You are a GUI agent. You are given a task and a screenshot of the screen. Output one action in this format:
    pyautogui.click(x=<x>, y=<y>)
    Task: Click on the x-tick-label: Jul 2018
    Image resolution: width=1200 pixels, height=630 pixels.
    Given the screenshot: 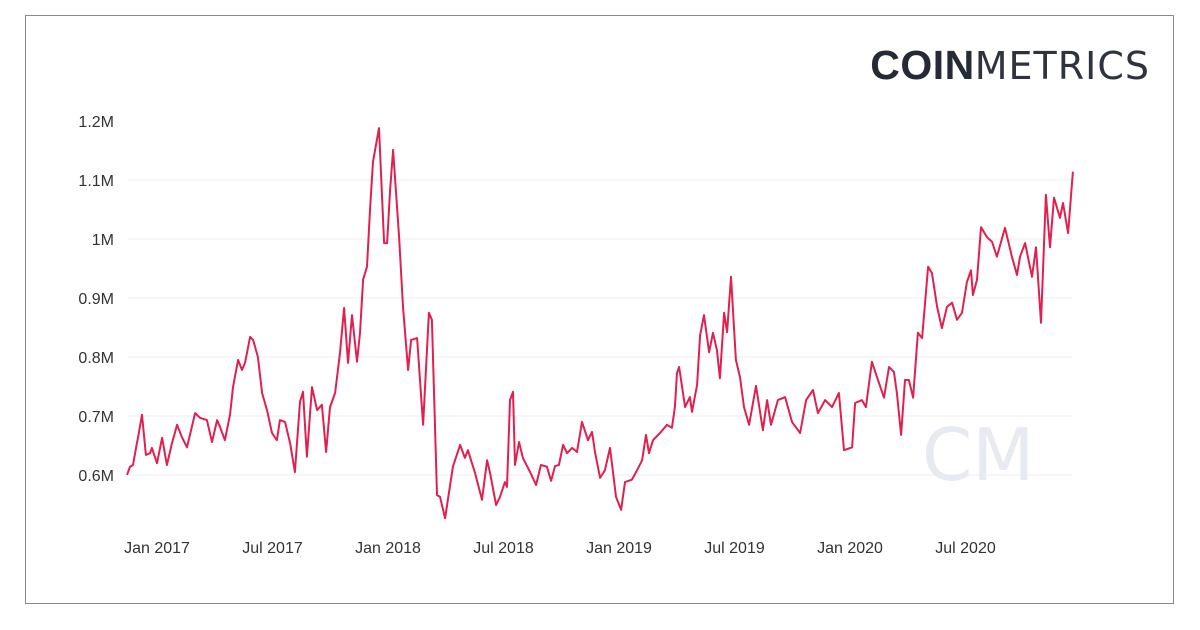 What is the action you would take?
    pyautogui.click(x=503, y=548)
    